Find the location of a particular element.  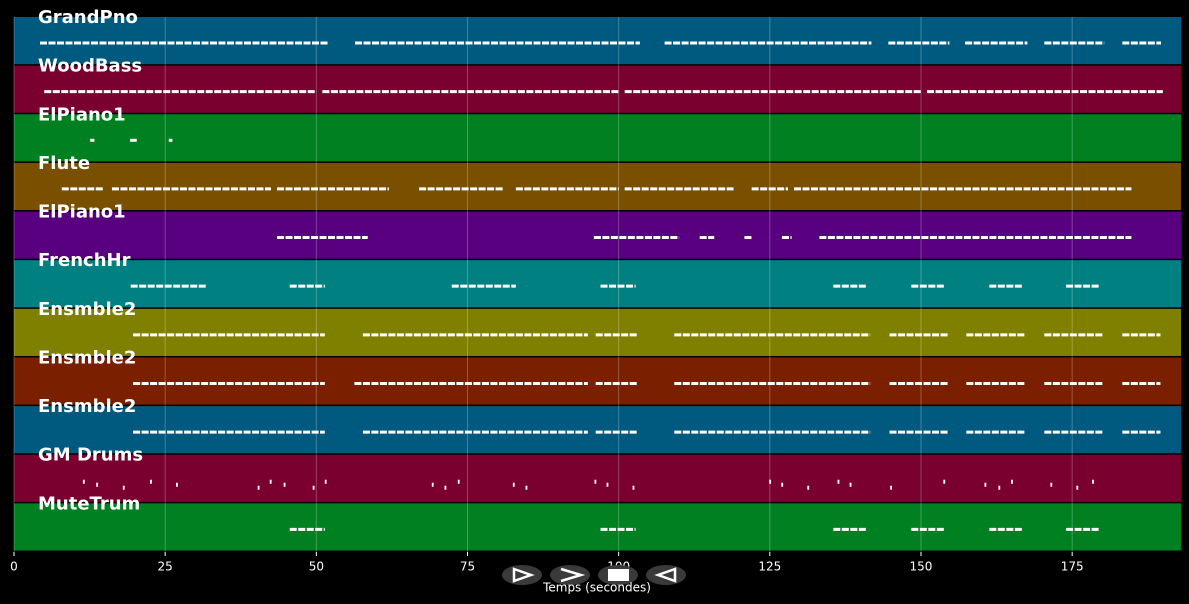

x-tick-label: 150 is located at coordinates (921, 567).